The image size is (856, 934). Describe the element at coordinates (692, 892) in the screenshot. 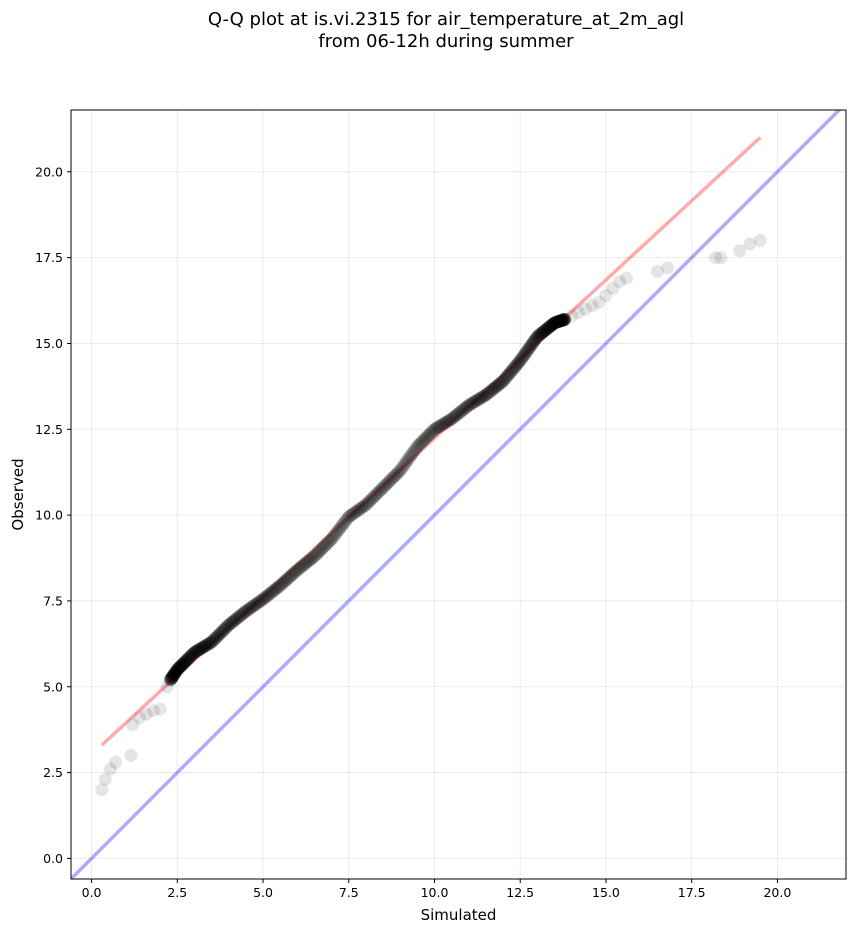

I see `x-tick-label: 17.5` at that location.